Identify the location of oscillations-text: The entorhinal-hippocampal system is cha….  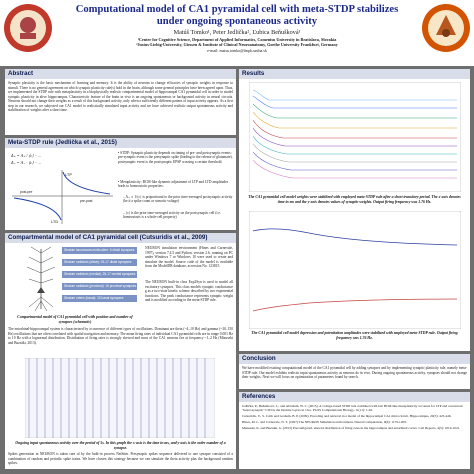
(120, 336).